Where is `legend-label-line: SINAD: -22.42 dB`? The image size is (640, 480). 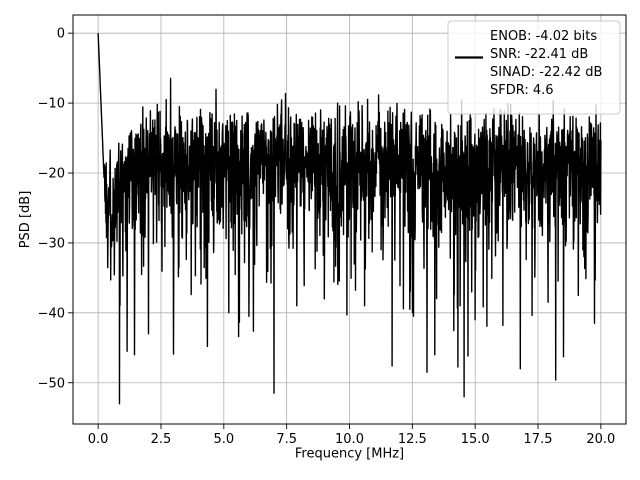
legend-label-line: SINAD: -22.42 dB is located at coordinates (546, 72).